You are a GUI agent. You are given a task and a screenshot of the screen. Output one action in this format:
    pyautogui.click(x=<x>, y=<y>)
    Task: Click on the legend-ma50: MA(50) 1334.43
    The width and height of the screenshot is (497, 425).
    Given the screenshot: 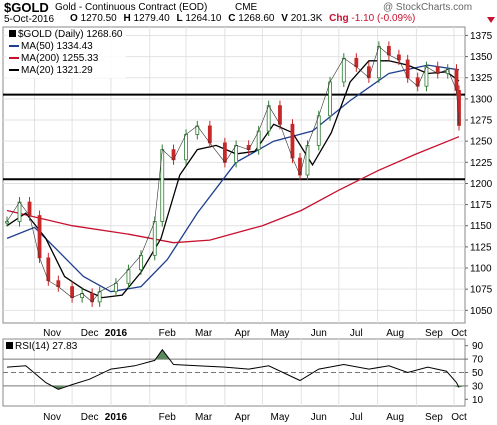 What is the action you would take?
    pyautogui.click(x=66, y=47)
    